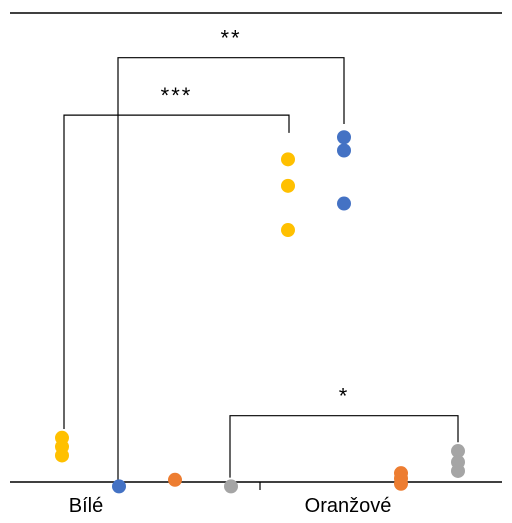 This screenshot has width=512, height=523. Describe the element at coordinates (86, 506) in the screenshot. I see `x-tick-label: Bílé` at that location.